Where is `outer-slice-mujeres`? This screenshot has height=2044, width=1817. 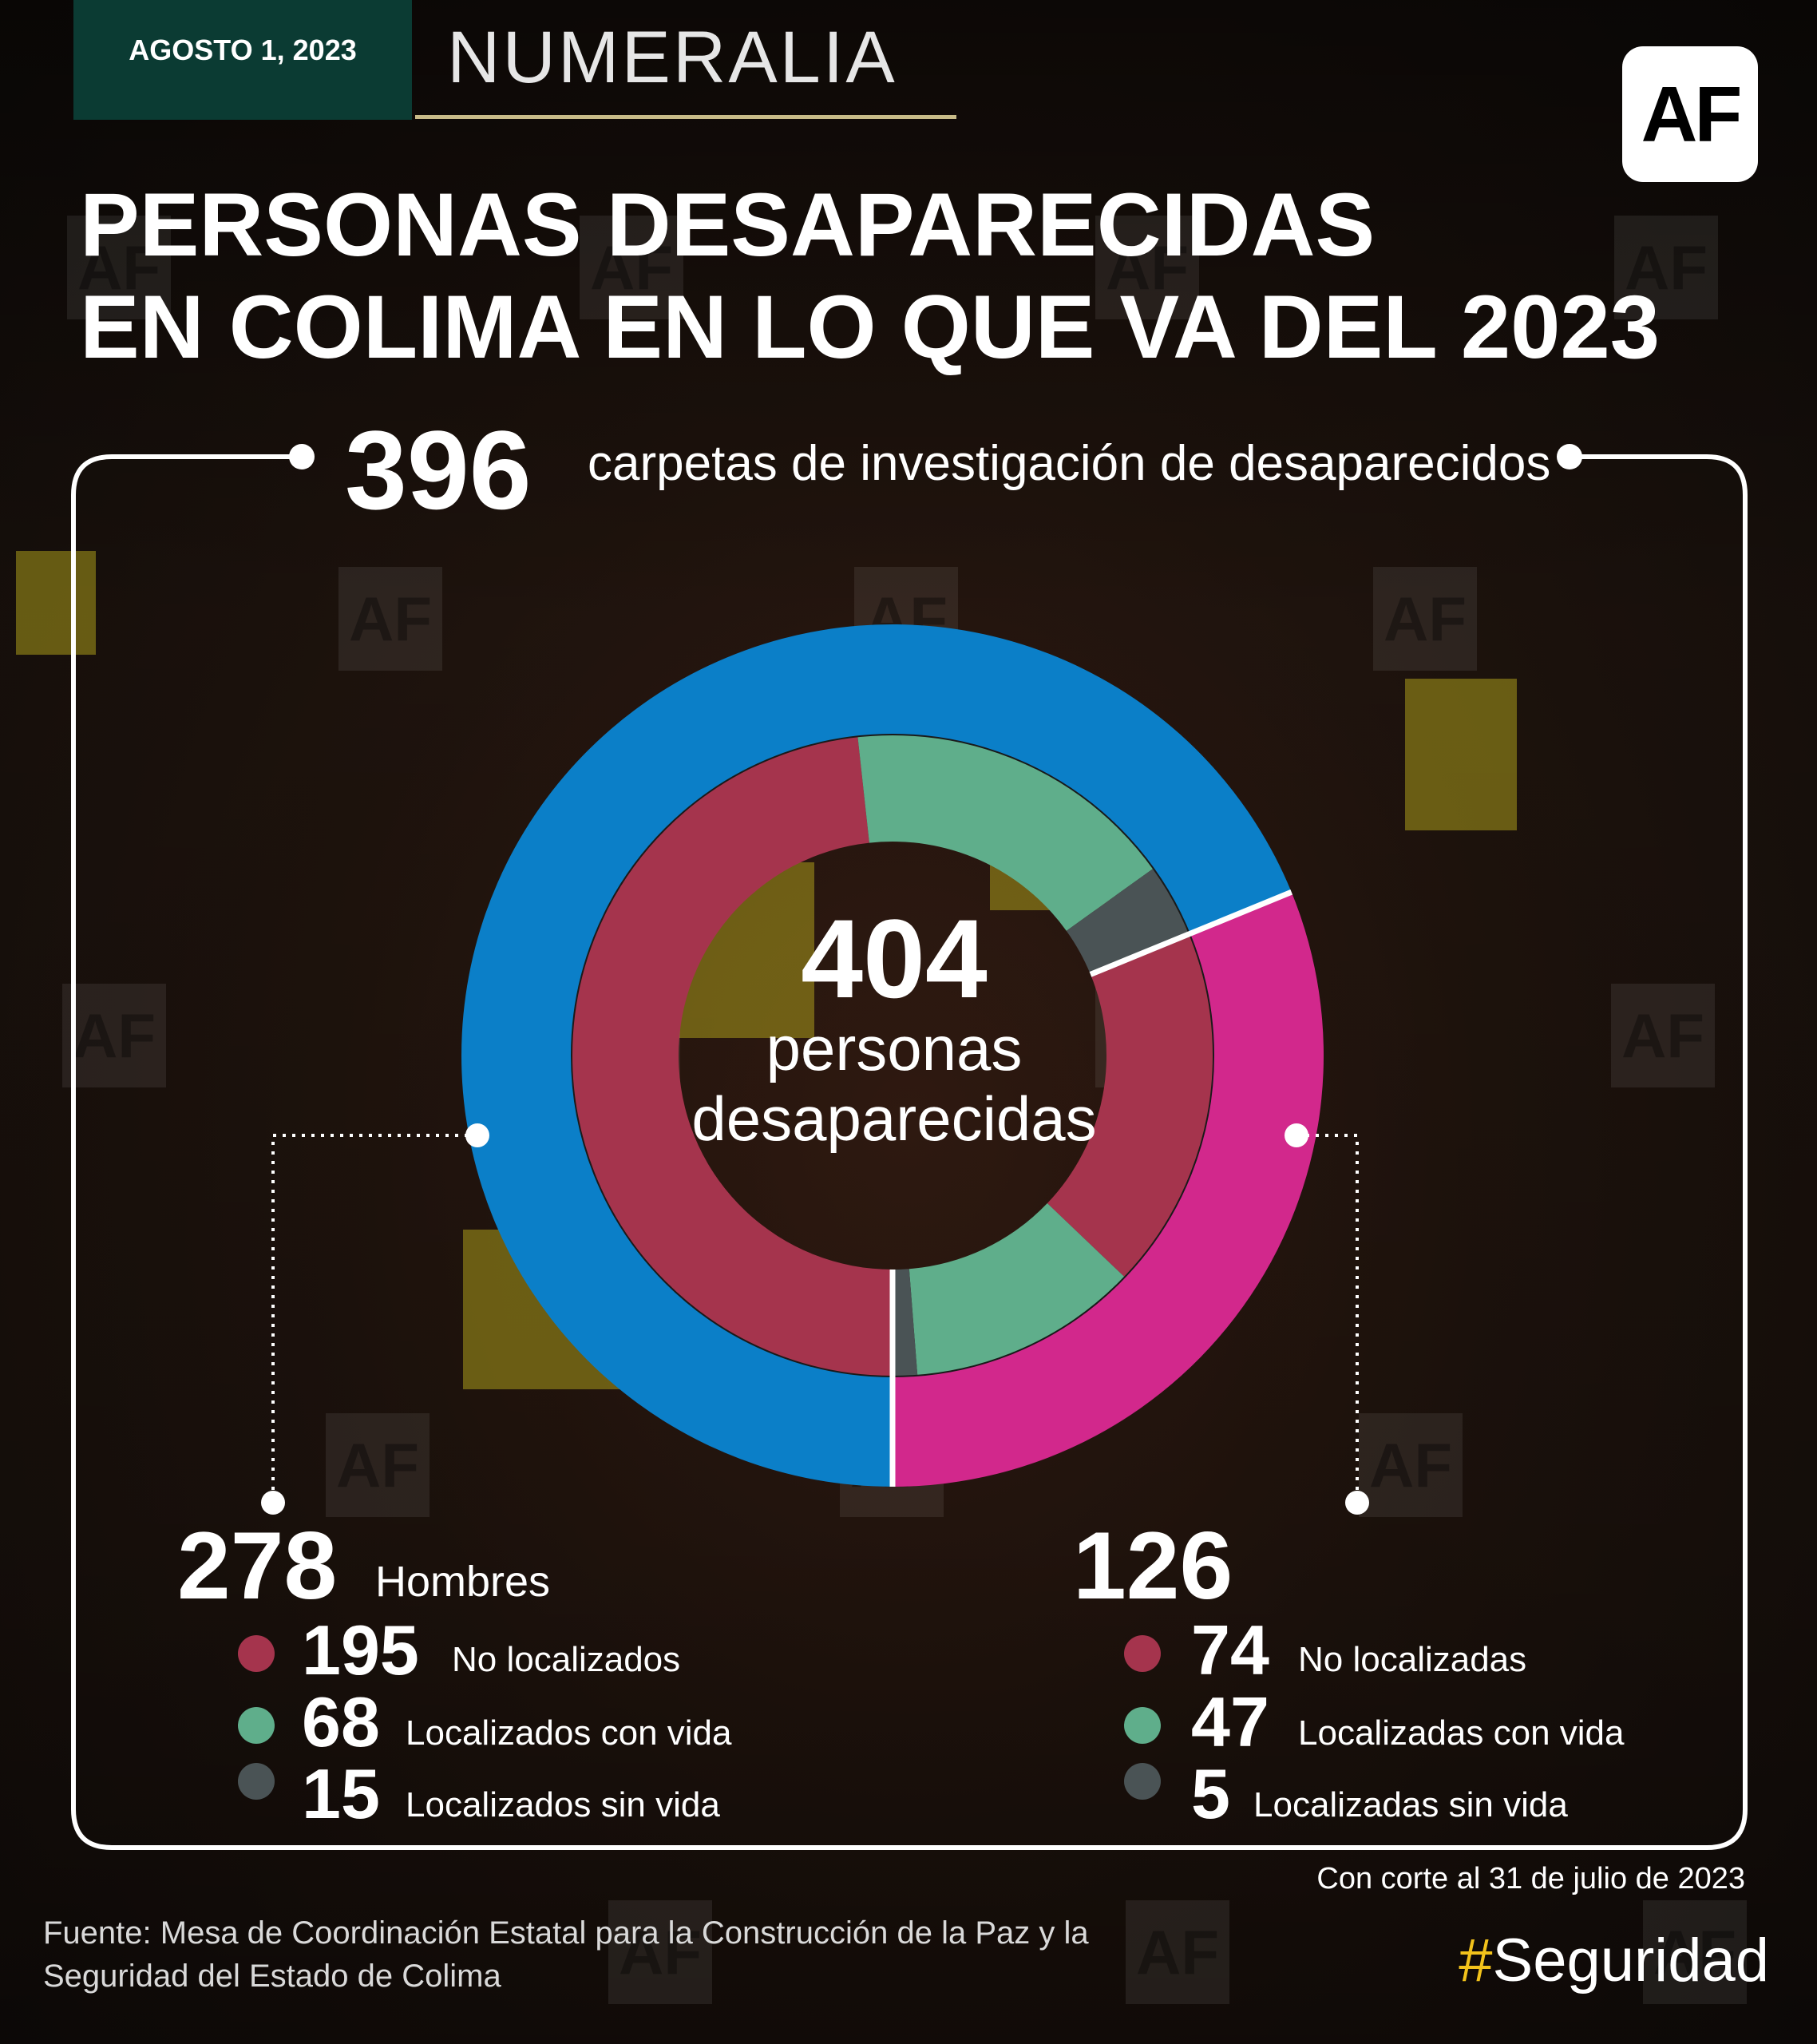 outer-slice-mujeres is located at coordinates (1108, 1189).